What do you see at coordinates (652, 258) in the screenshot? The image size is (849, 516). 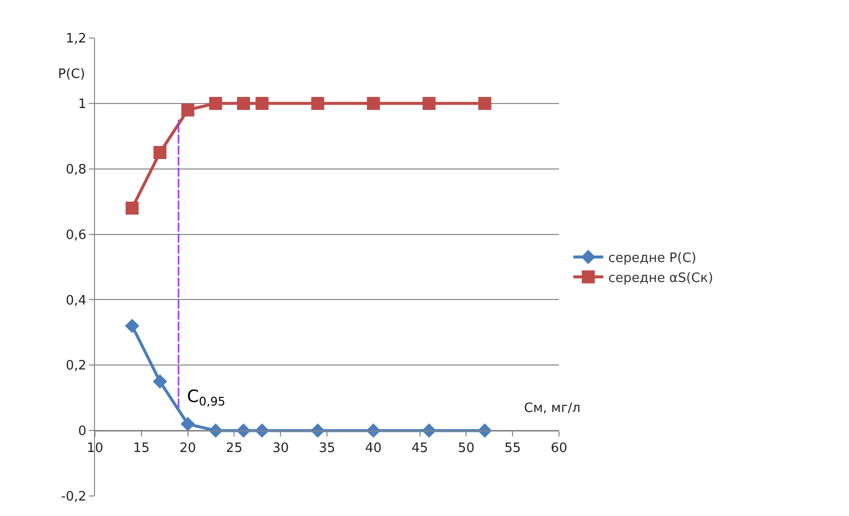 I see `legend-label: середне P(C)` at bounding box center [652, 258].